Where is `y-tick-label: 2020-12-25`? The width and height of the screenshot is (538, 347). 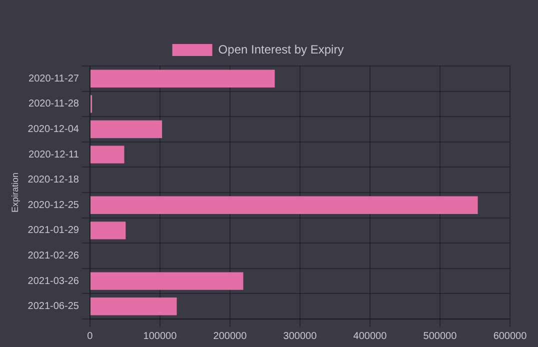
y-tick-label: 2020-12-25 is located at coordinates (54, 205).